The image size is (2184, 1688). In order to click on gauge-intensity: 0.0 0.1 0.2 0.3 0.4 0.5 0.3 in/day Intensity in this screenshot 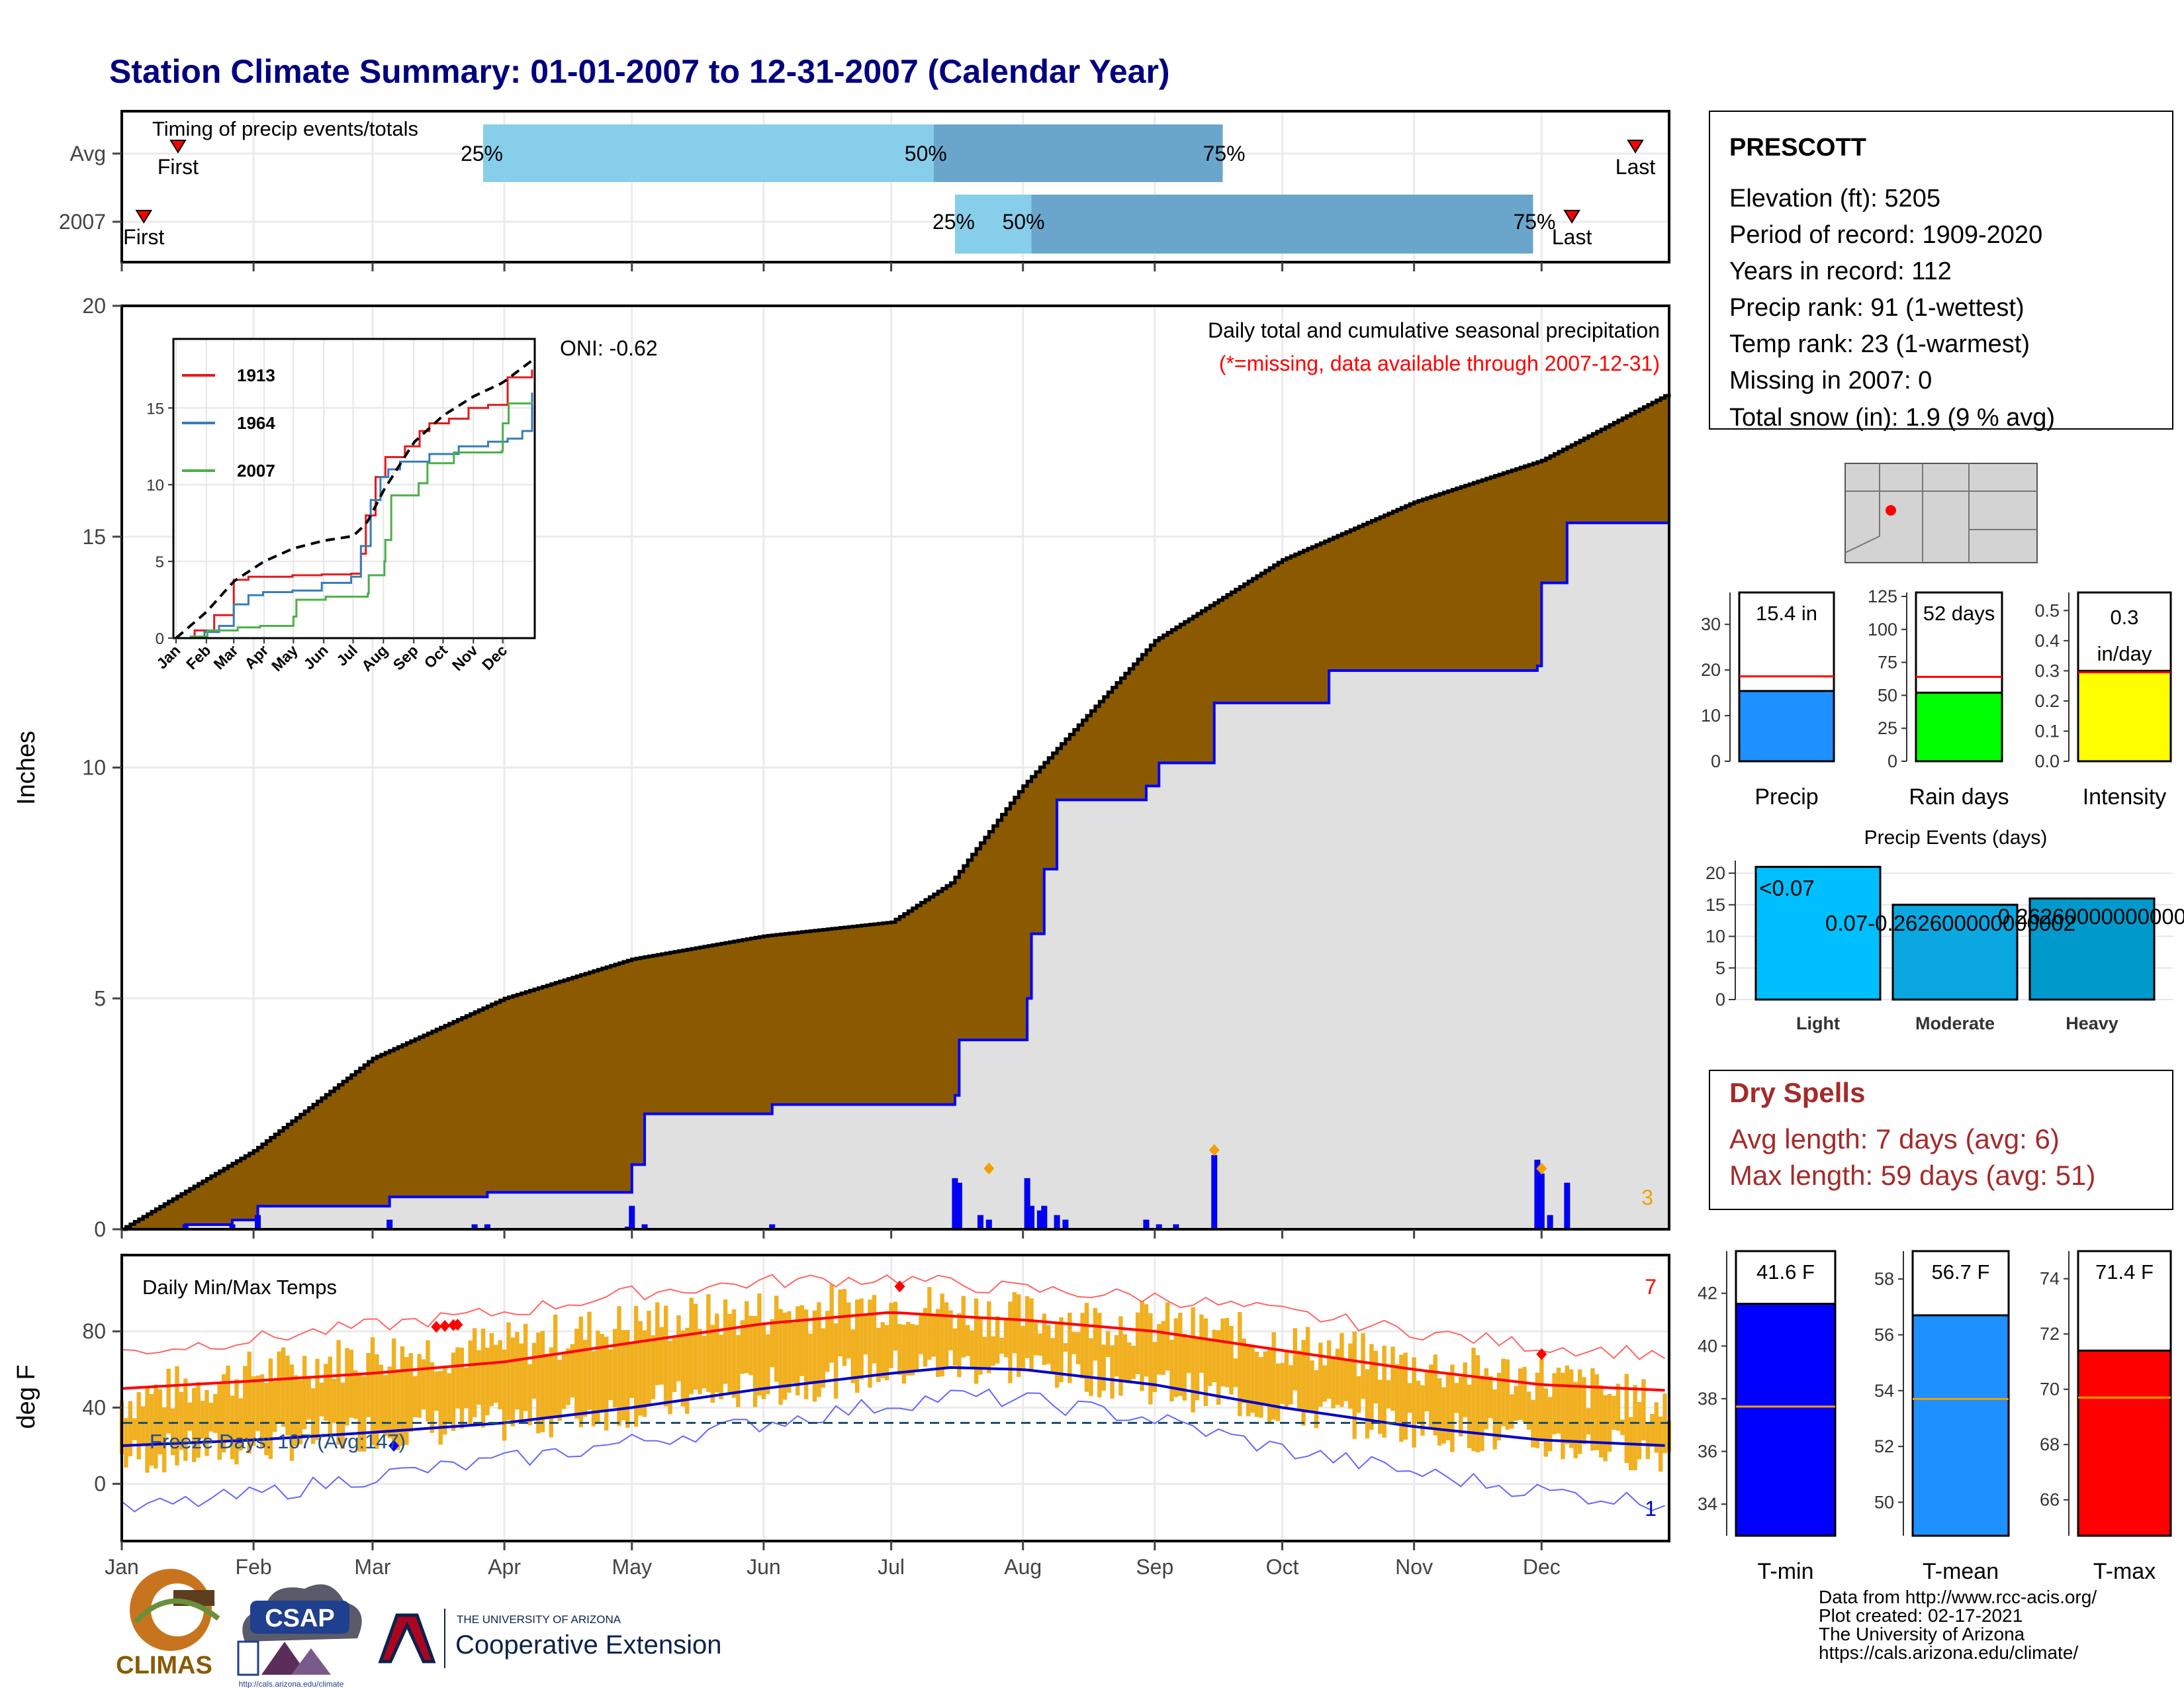, I will do `click(2103, 700)`.